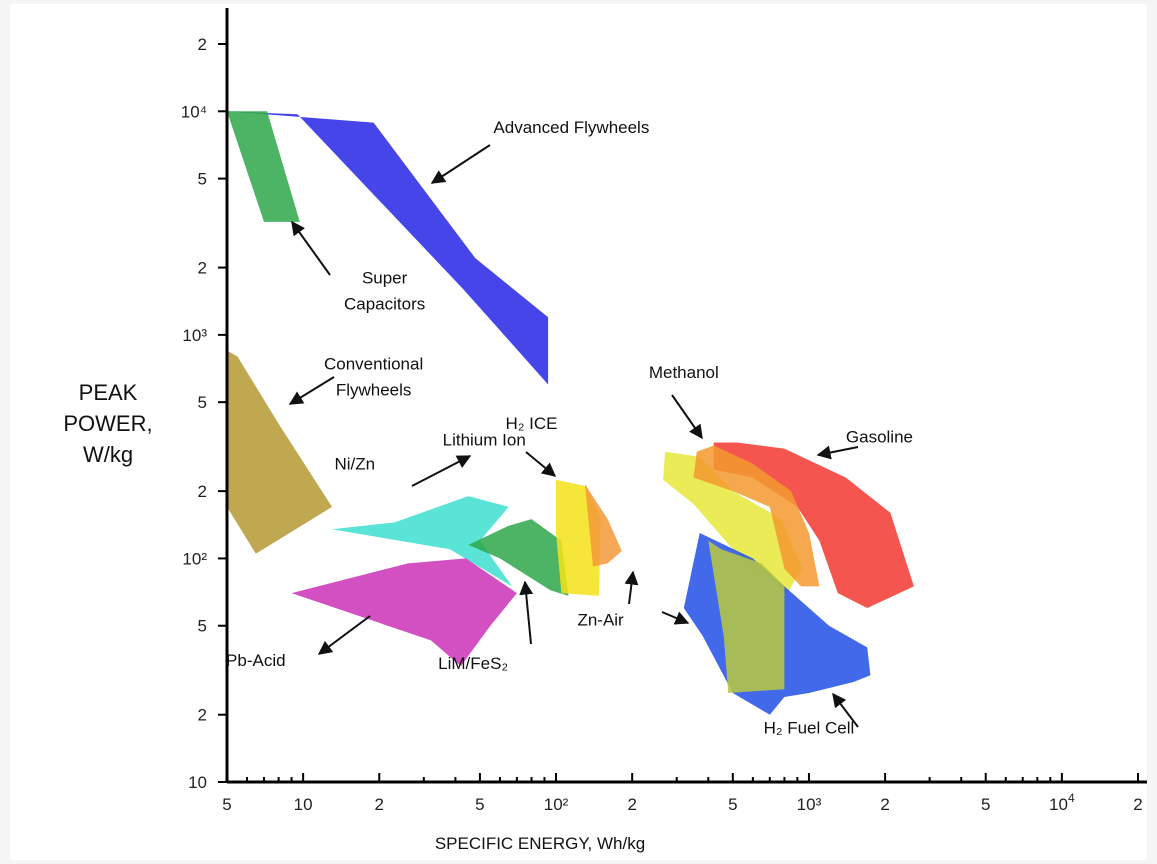  What do you see at coordinates (279, 452) in the screenshot?
I see `region-conventional-flywheels` at bounding box center [279, 452].